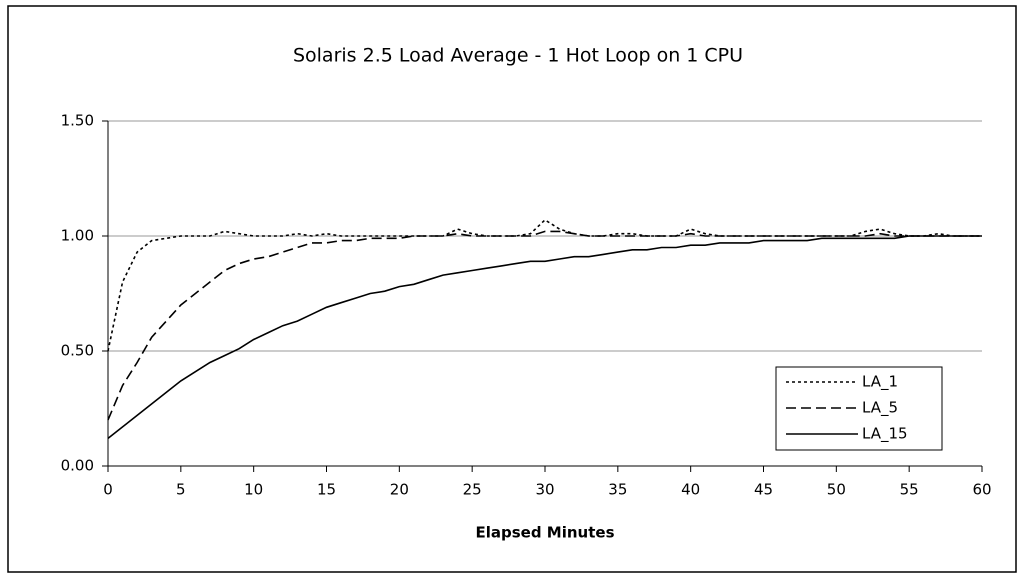  What do you see at coordinates (181, 490) in the screenshot?
I see `x-tick-label: 5` at bounding box center [181, 490].